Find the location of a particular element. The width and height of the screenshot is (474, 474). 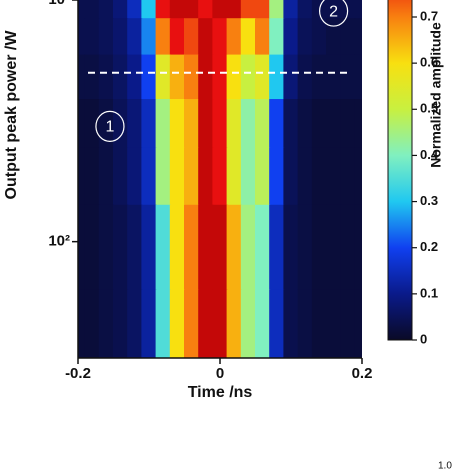

y-tick-label: 10² is located at coordinates (59, 241).